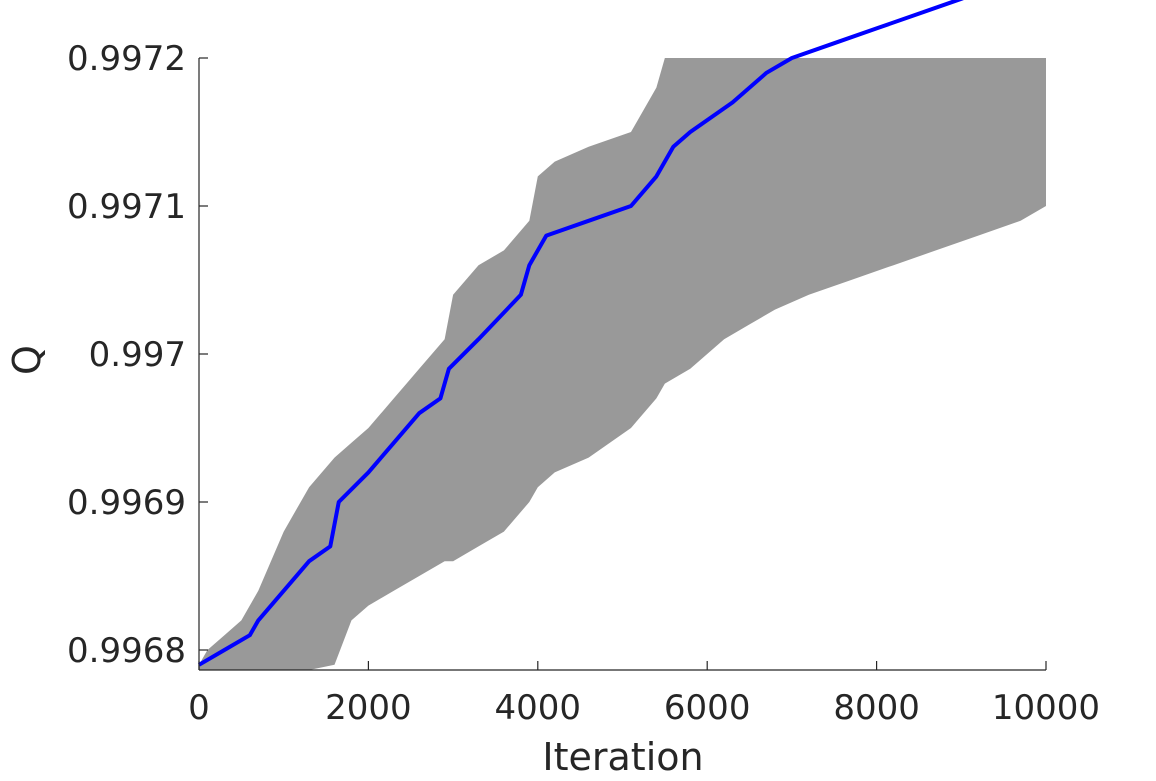 This screenshot has height=781, width=1156. What do you see at coordinates (538, 708) in the screenshot?
I see `x-tick-label: 4000` at bounding box center [538, 708].